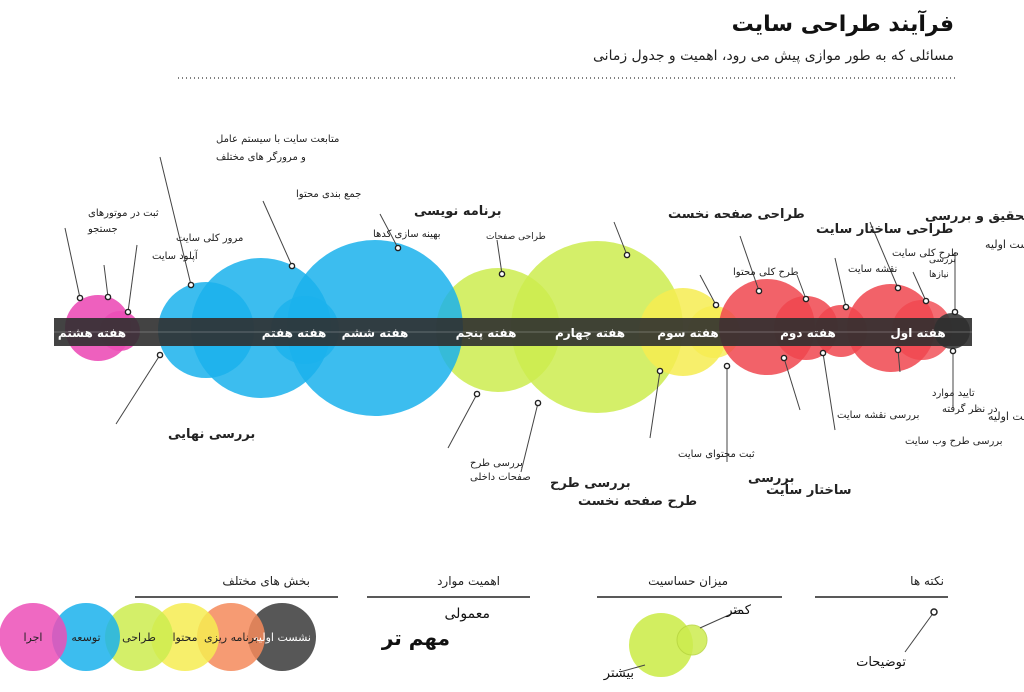 The image size is (1024, 692). I want to click on legend-notes-heading: نکته ها, so click(927, 581).